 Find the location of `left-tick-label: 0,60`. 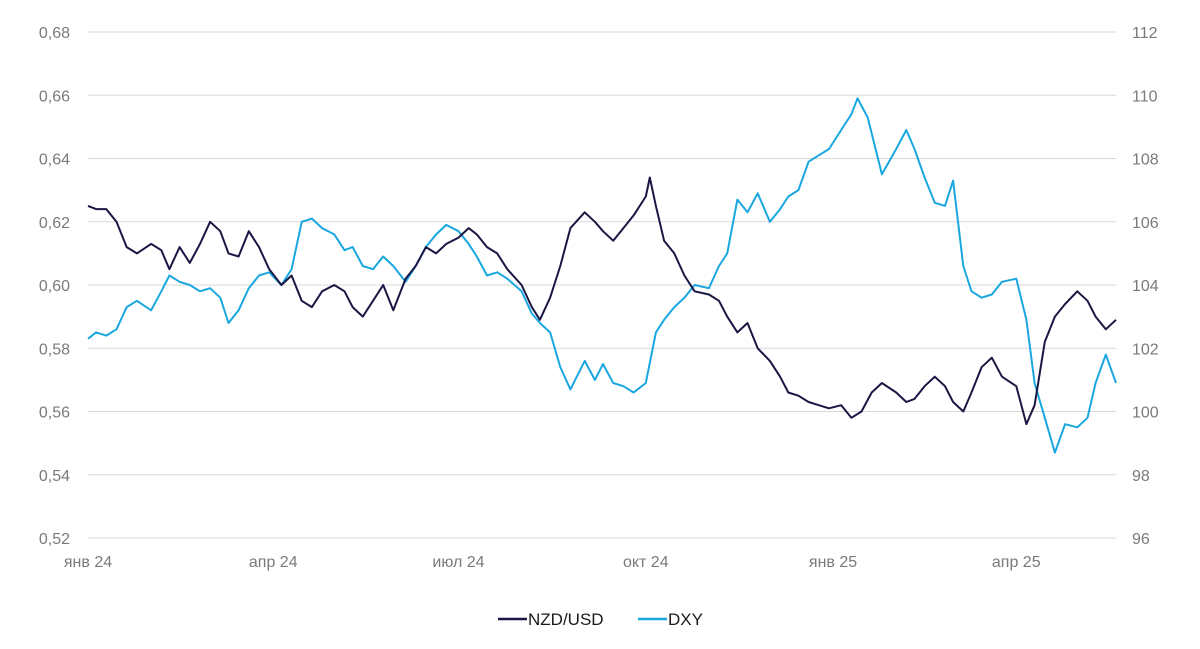

left-tick-label: 0,60 is located at coordinates (54, 286).